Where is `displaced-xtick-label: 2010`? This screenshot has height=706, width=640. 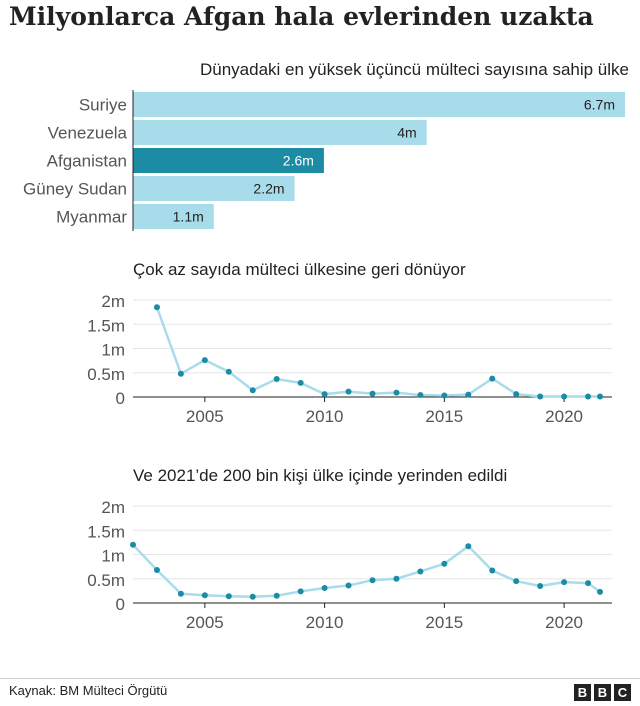
displaced-xtick-label: 2010 is located at coordinates (325, 622).